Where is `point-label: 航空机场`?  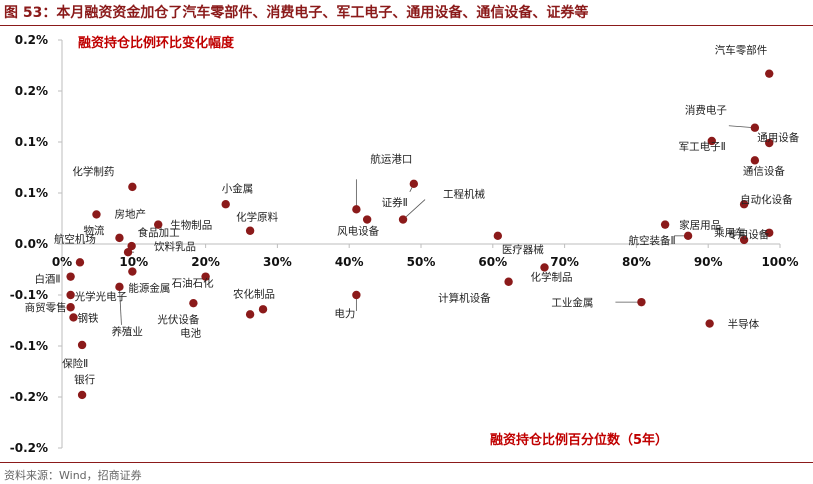
point-label: 航空机场 is located at coordinates (75, 238).